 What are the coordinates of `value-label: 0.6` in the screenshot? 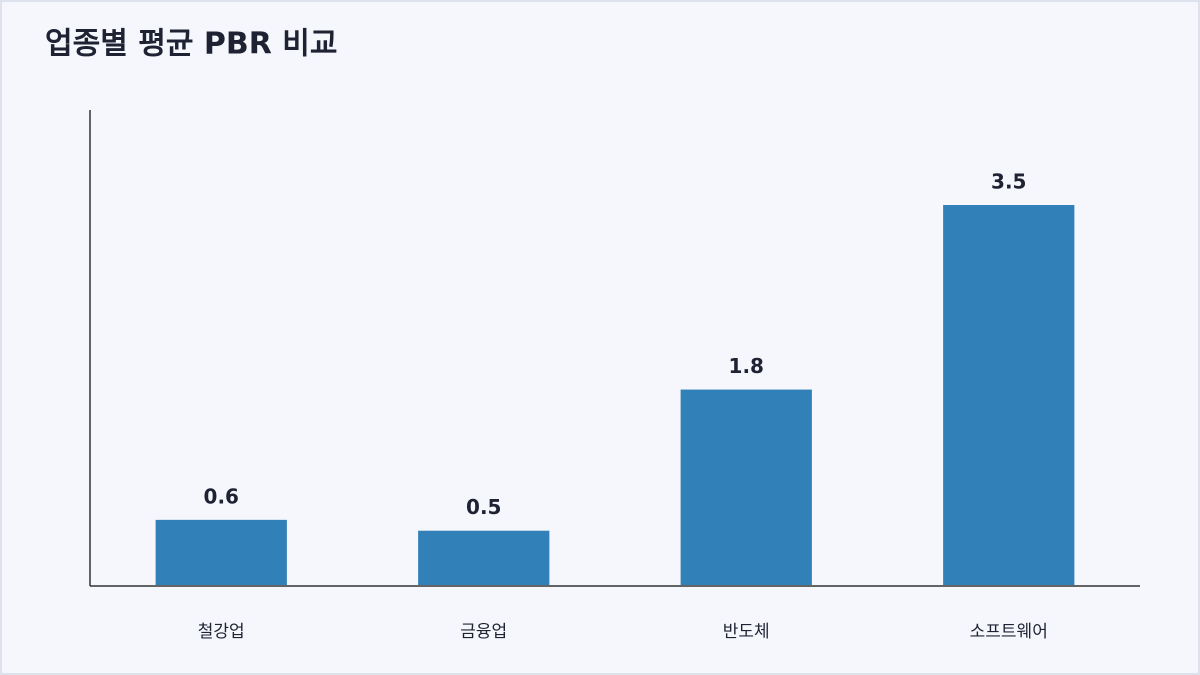 It's located at (221, 496).